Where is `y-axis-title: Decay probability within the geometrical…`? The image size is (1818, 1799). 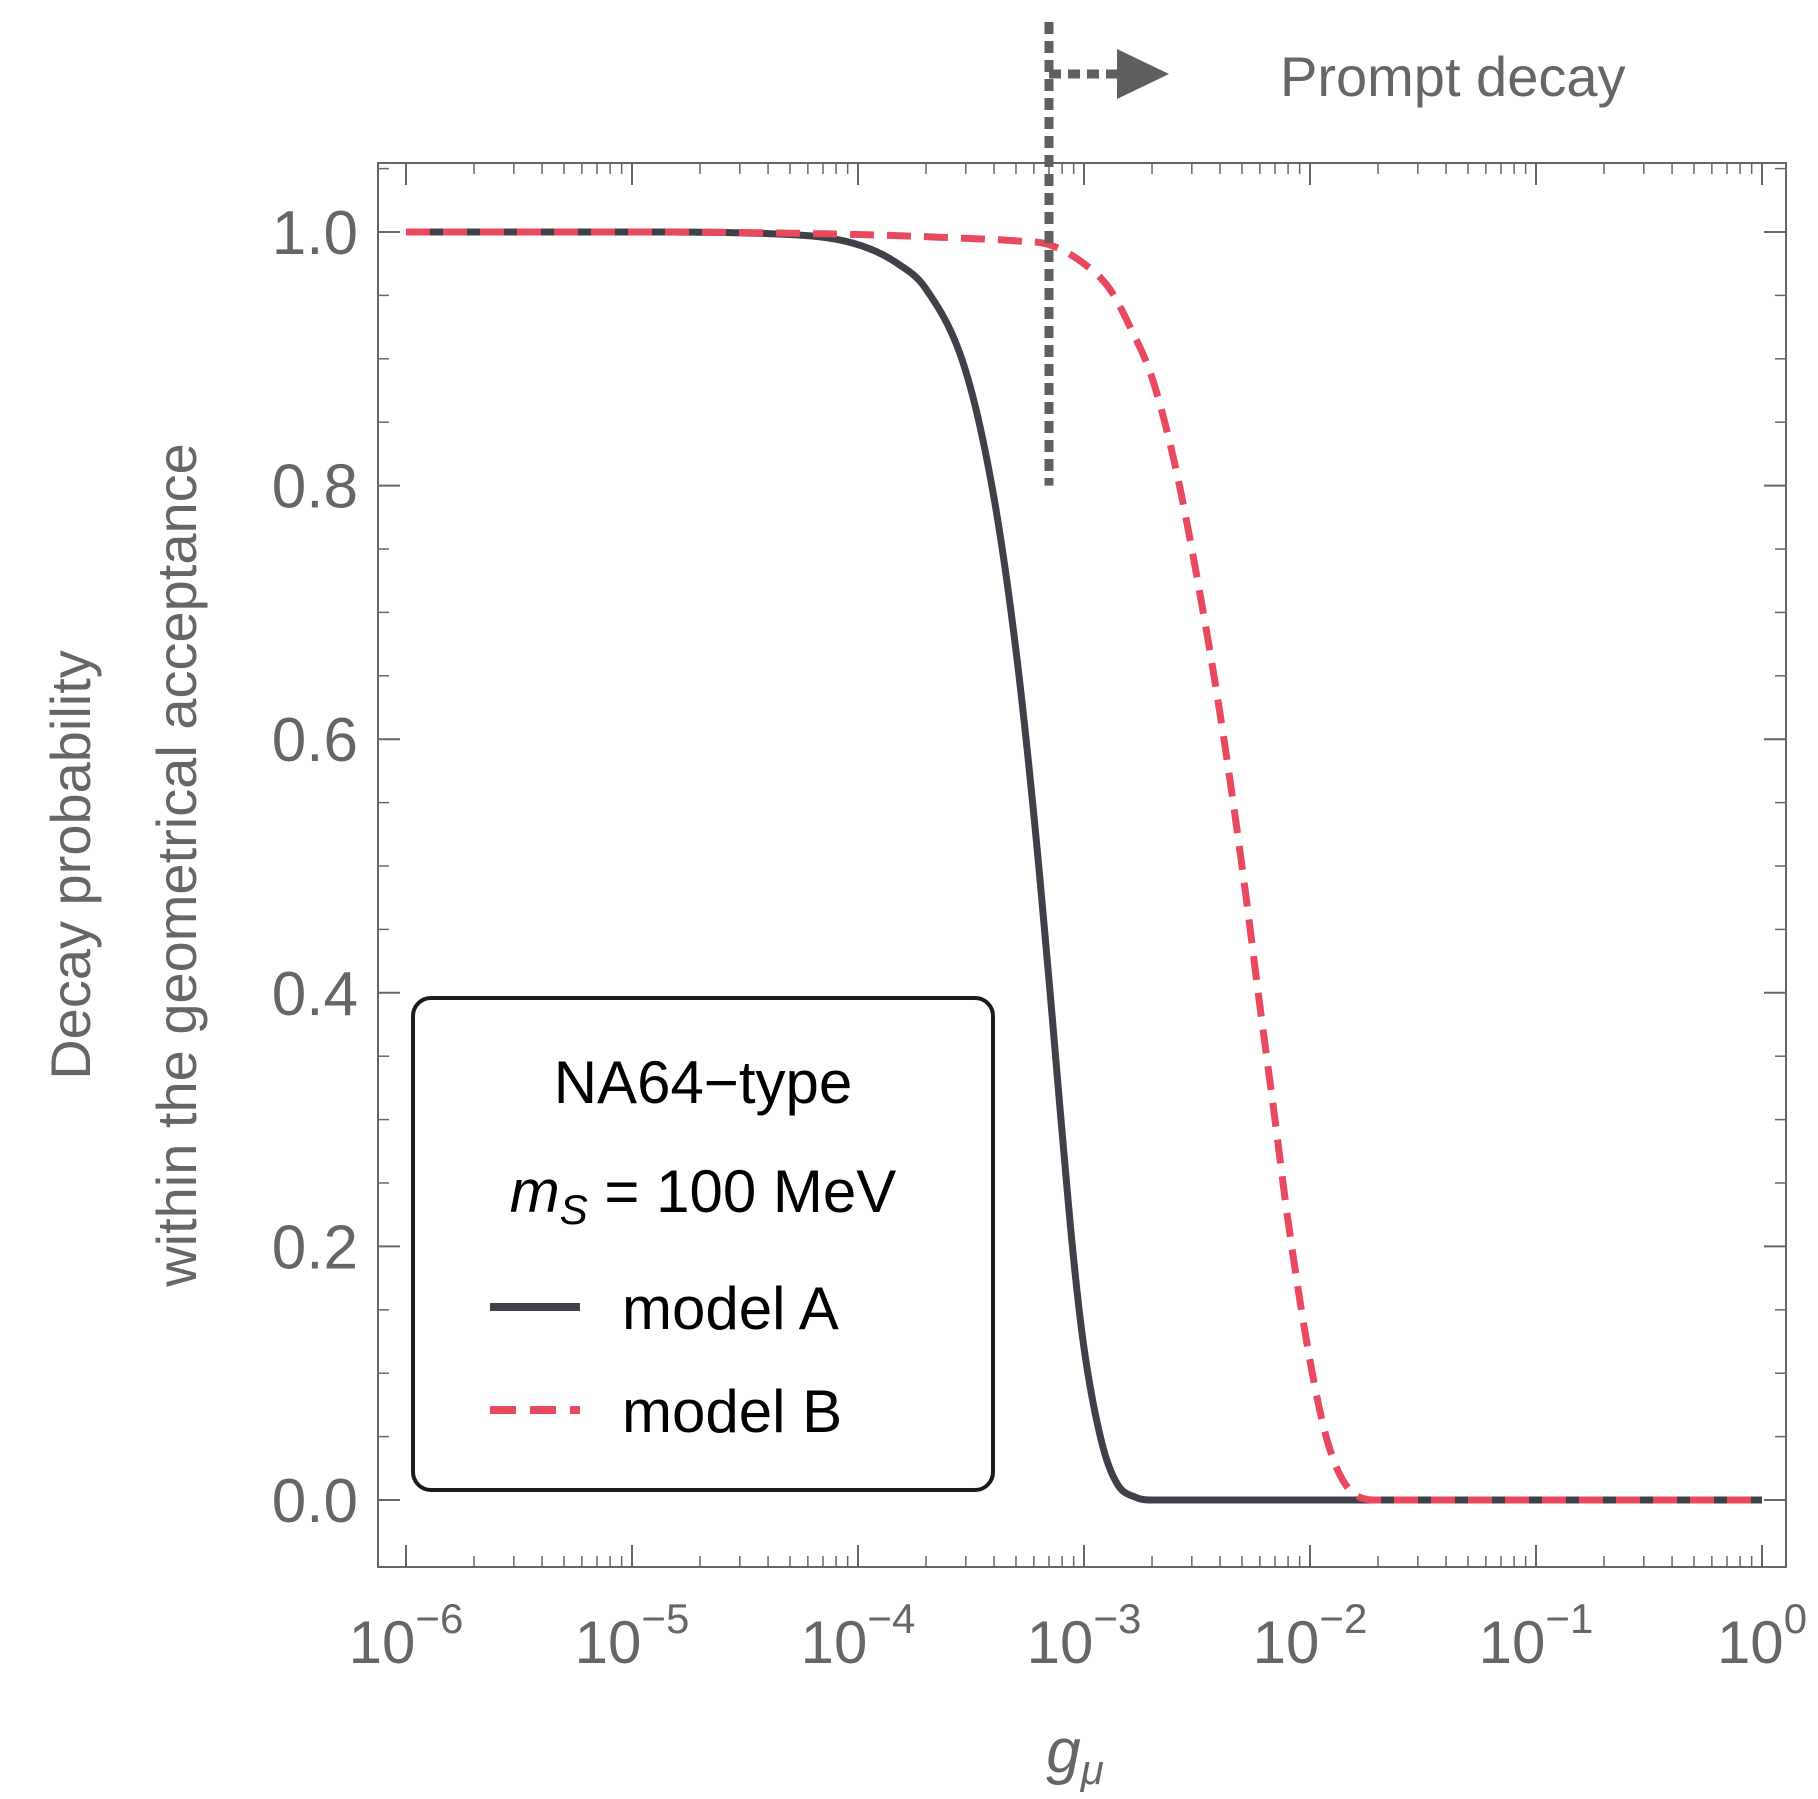 y-axis-title: Decay probability within the geometrical… is located at coordinates (123, 865).